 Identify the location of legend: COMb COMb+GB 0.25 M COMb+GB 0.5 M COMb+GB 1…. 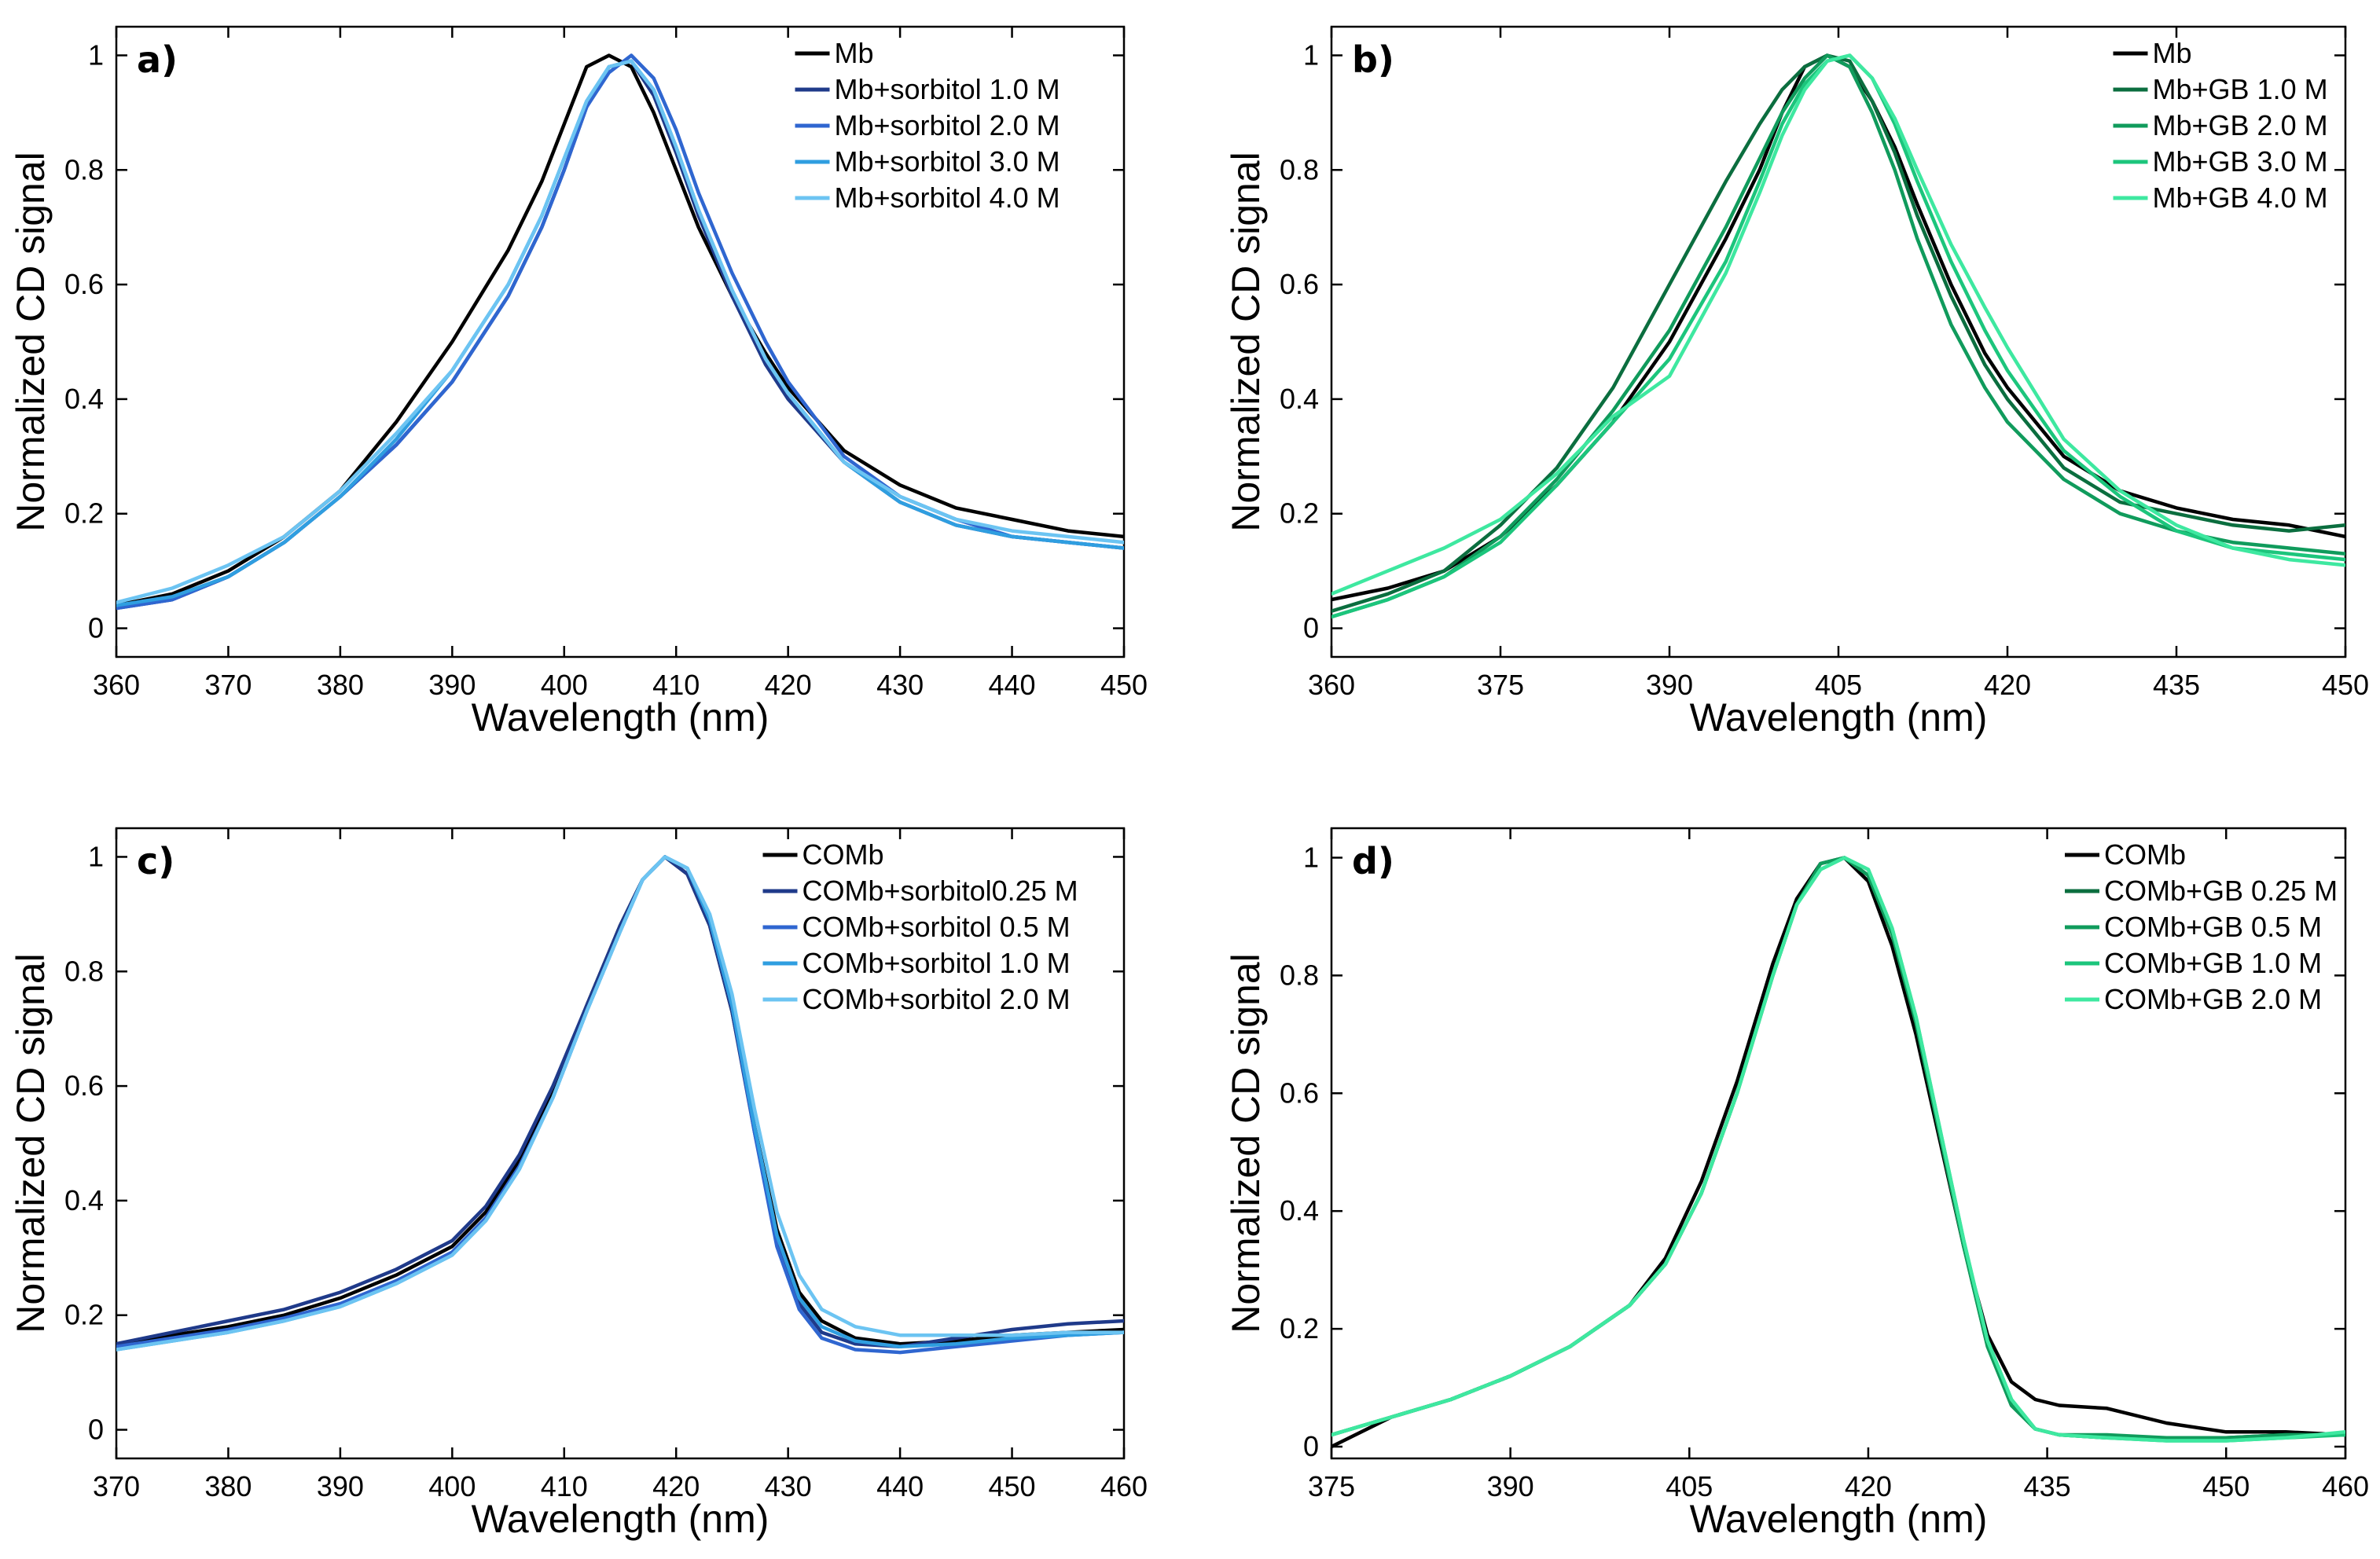
(2201, 926).